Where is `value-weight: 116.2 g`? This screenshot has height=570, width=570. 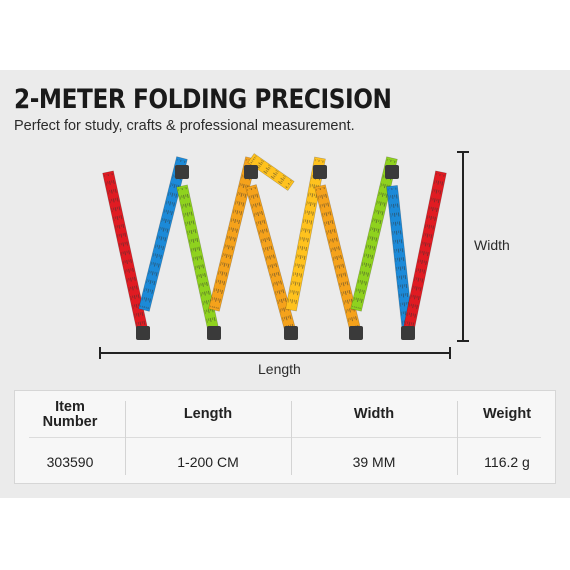
value-weight: 116.2 g is located at coordinates (507, 461).